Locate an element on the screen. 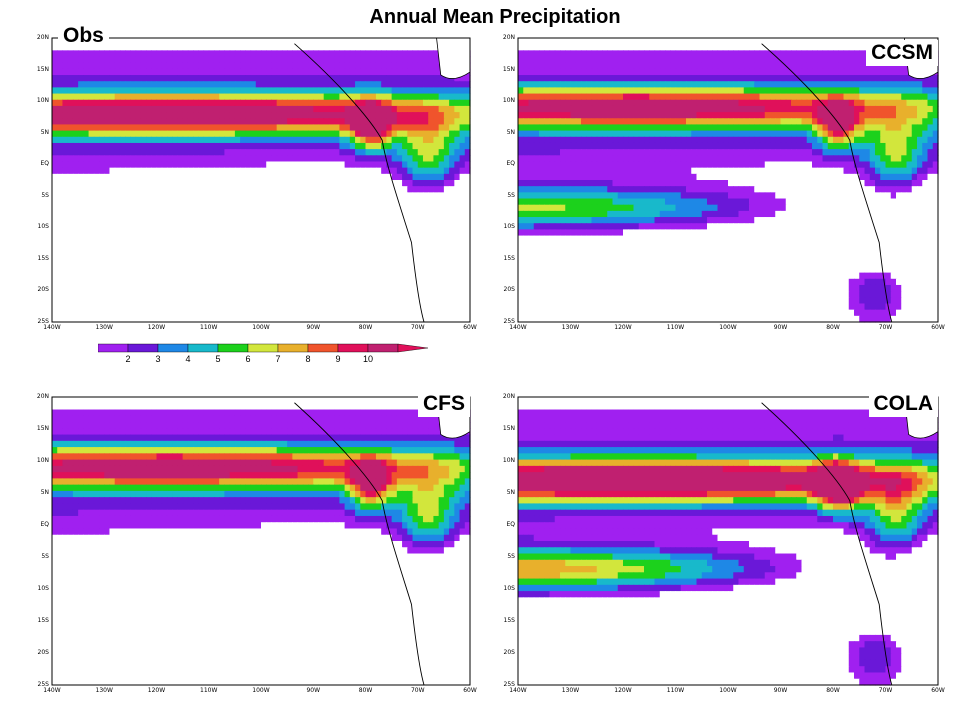 The width and height of the screenshot is (960, 720). legend-label: 3 is located at coordinates (158, 359).